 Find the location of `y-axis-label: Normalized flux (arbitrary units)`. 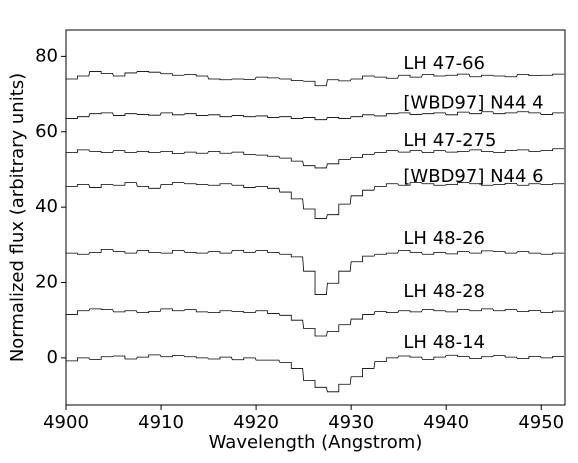

y-axis-label: Normalized flux (arbitrary units) is located at coordinates (17, 217).